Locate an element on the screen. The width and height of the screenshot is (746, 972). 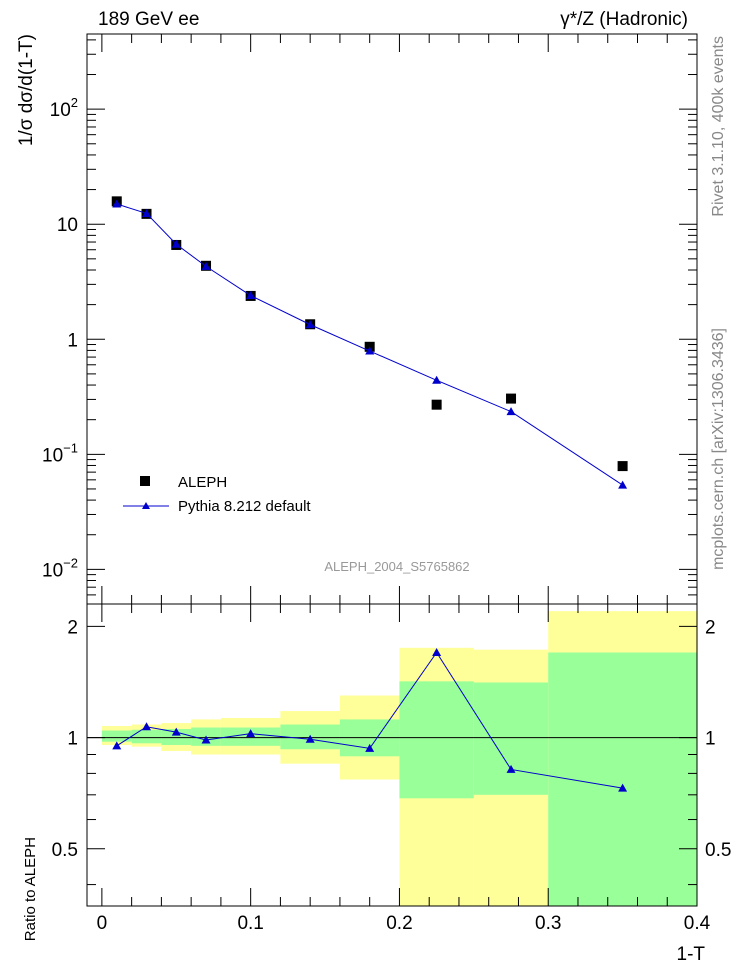
analysis-watermark: ALEPH_2004_S5765862 is located at coordinates (396, 566).